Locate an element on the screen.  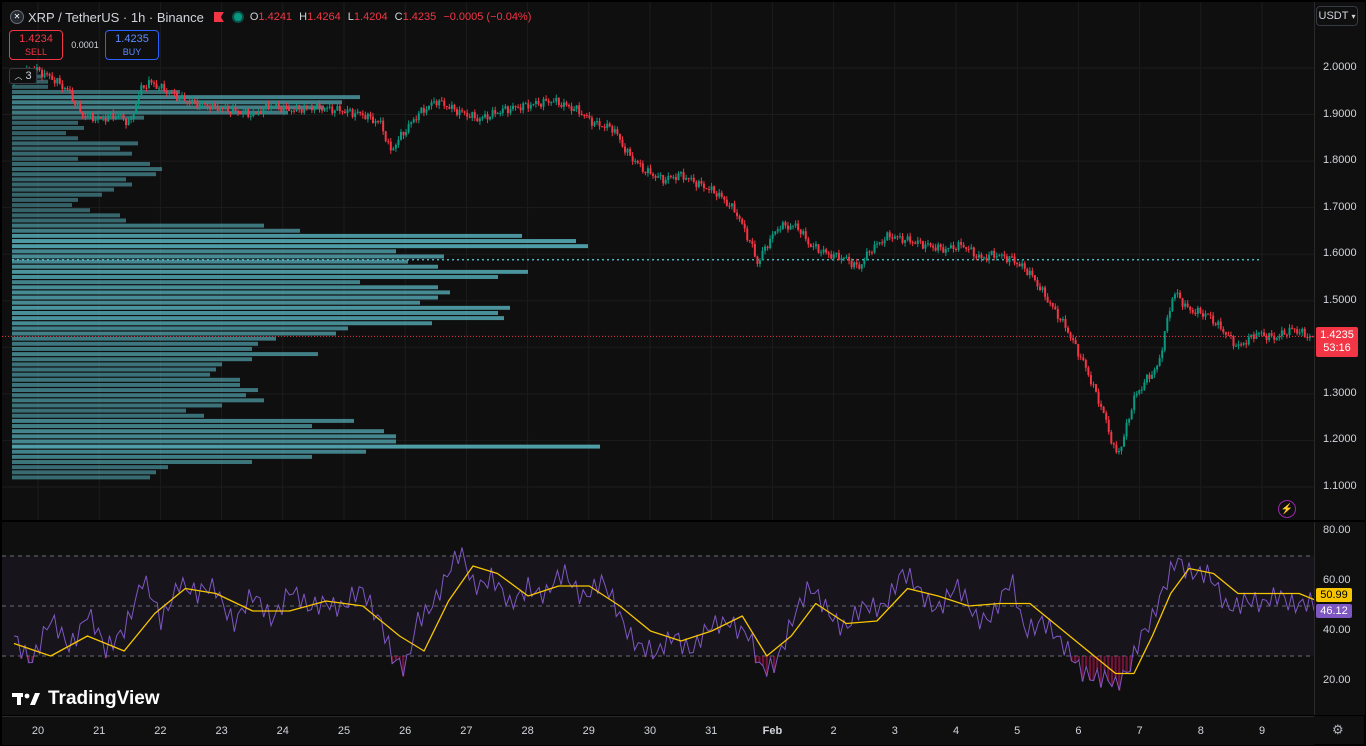
rsi-axis: 80.00 60.00 40.00 20.00 is located at coordinates (1339, 618).